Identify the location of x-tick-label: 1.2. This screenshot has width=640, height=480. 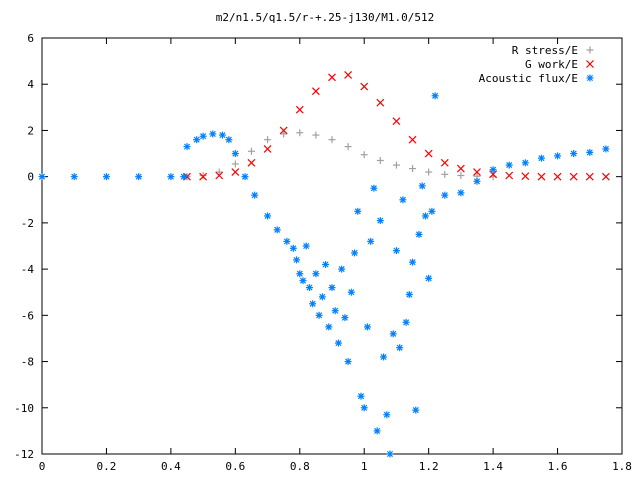
(429, 466).